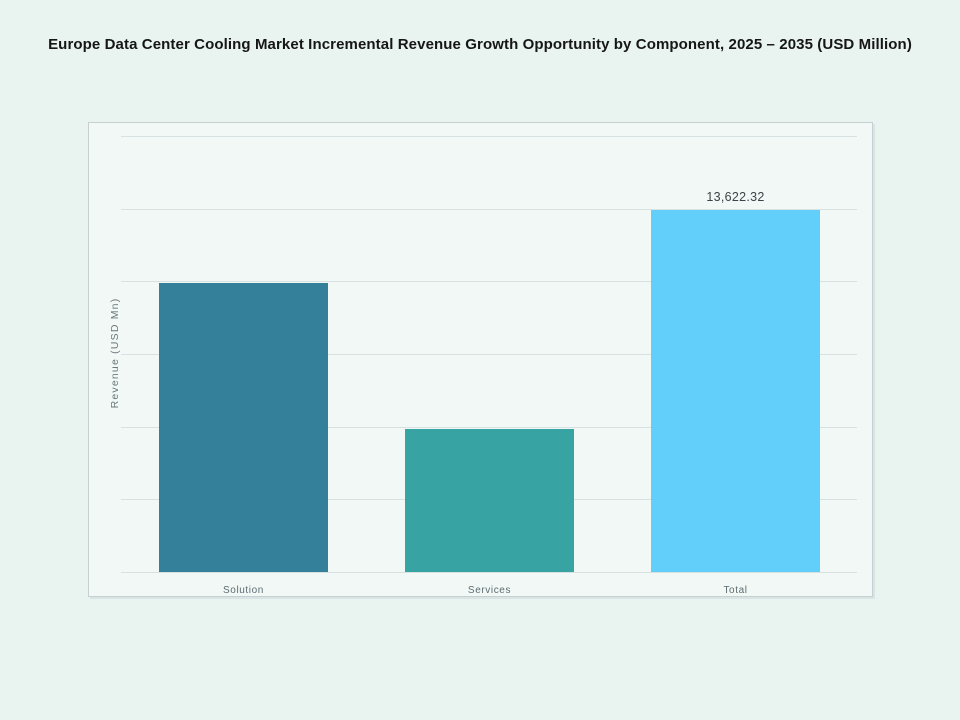 Image resolution: width=960 pixels, height=720 pixels. What do you see at coordinates (489, 590) in the screenshot?
I see `x-axis-label-services: Services` at bounding box center [489, 590].